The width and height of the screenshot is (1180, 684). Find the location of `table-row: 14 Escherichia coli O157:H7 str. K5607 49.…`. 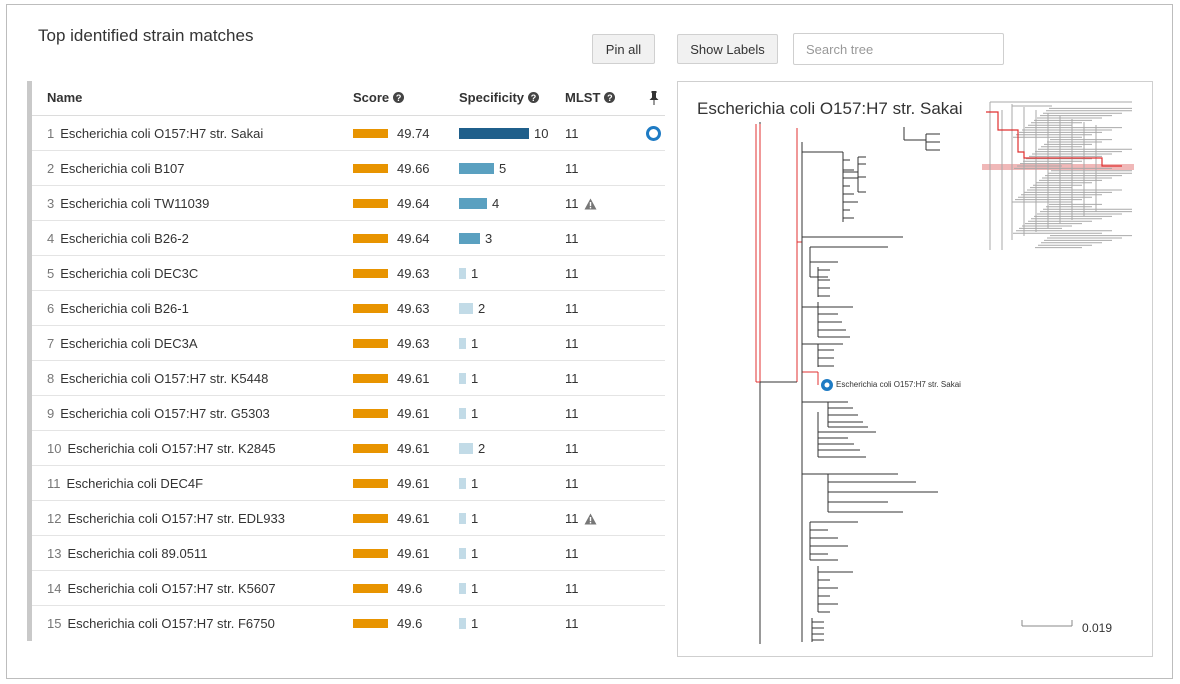

table-row: 14 Escherichia coli O157:H7 str. K5607 49.… is located at coordinates (348, 588).